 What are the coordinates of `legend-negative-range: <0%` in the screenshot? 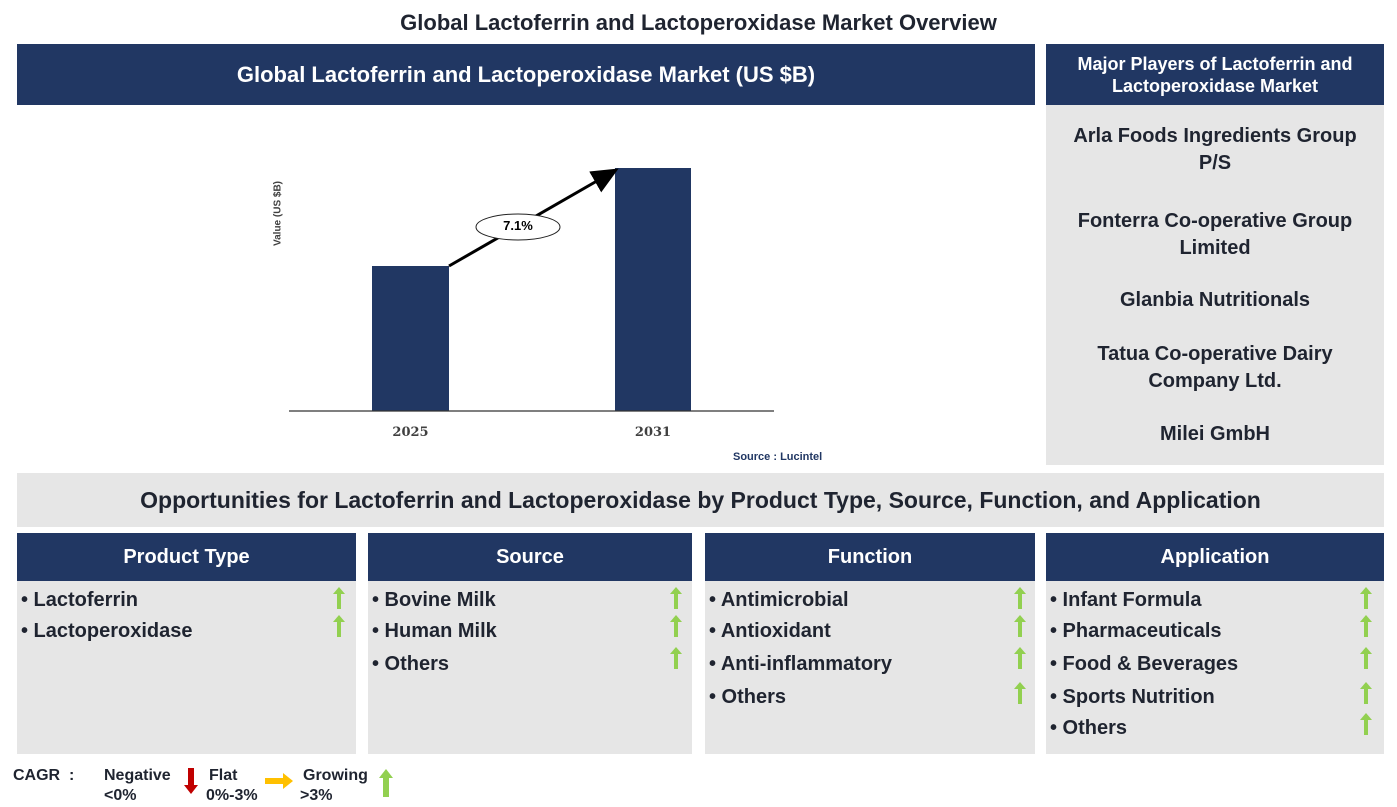 It's located at (120, 795).